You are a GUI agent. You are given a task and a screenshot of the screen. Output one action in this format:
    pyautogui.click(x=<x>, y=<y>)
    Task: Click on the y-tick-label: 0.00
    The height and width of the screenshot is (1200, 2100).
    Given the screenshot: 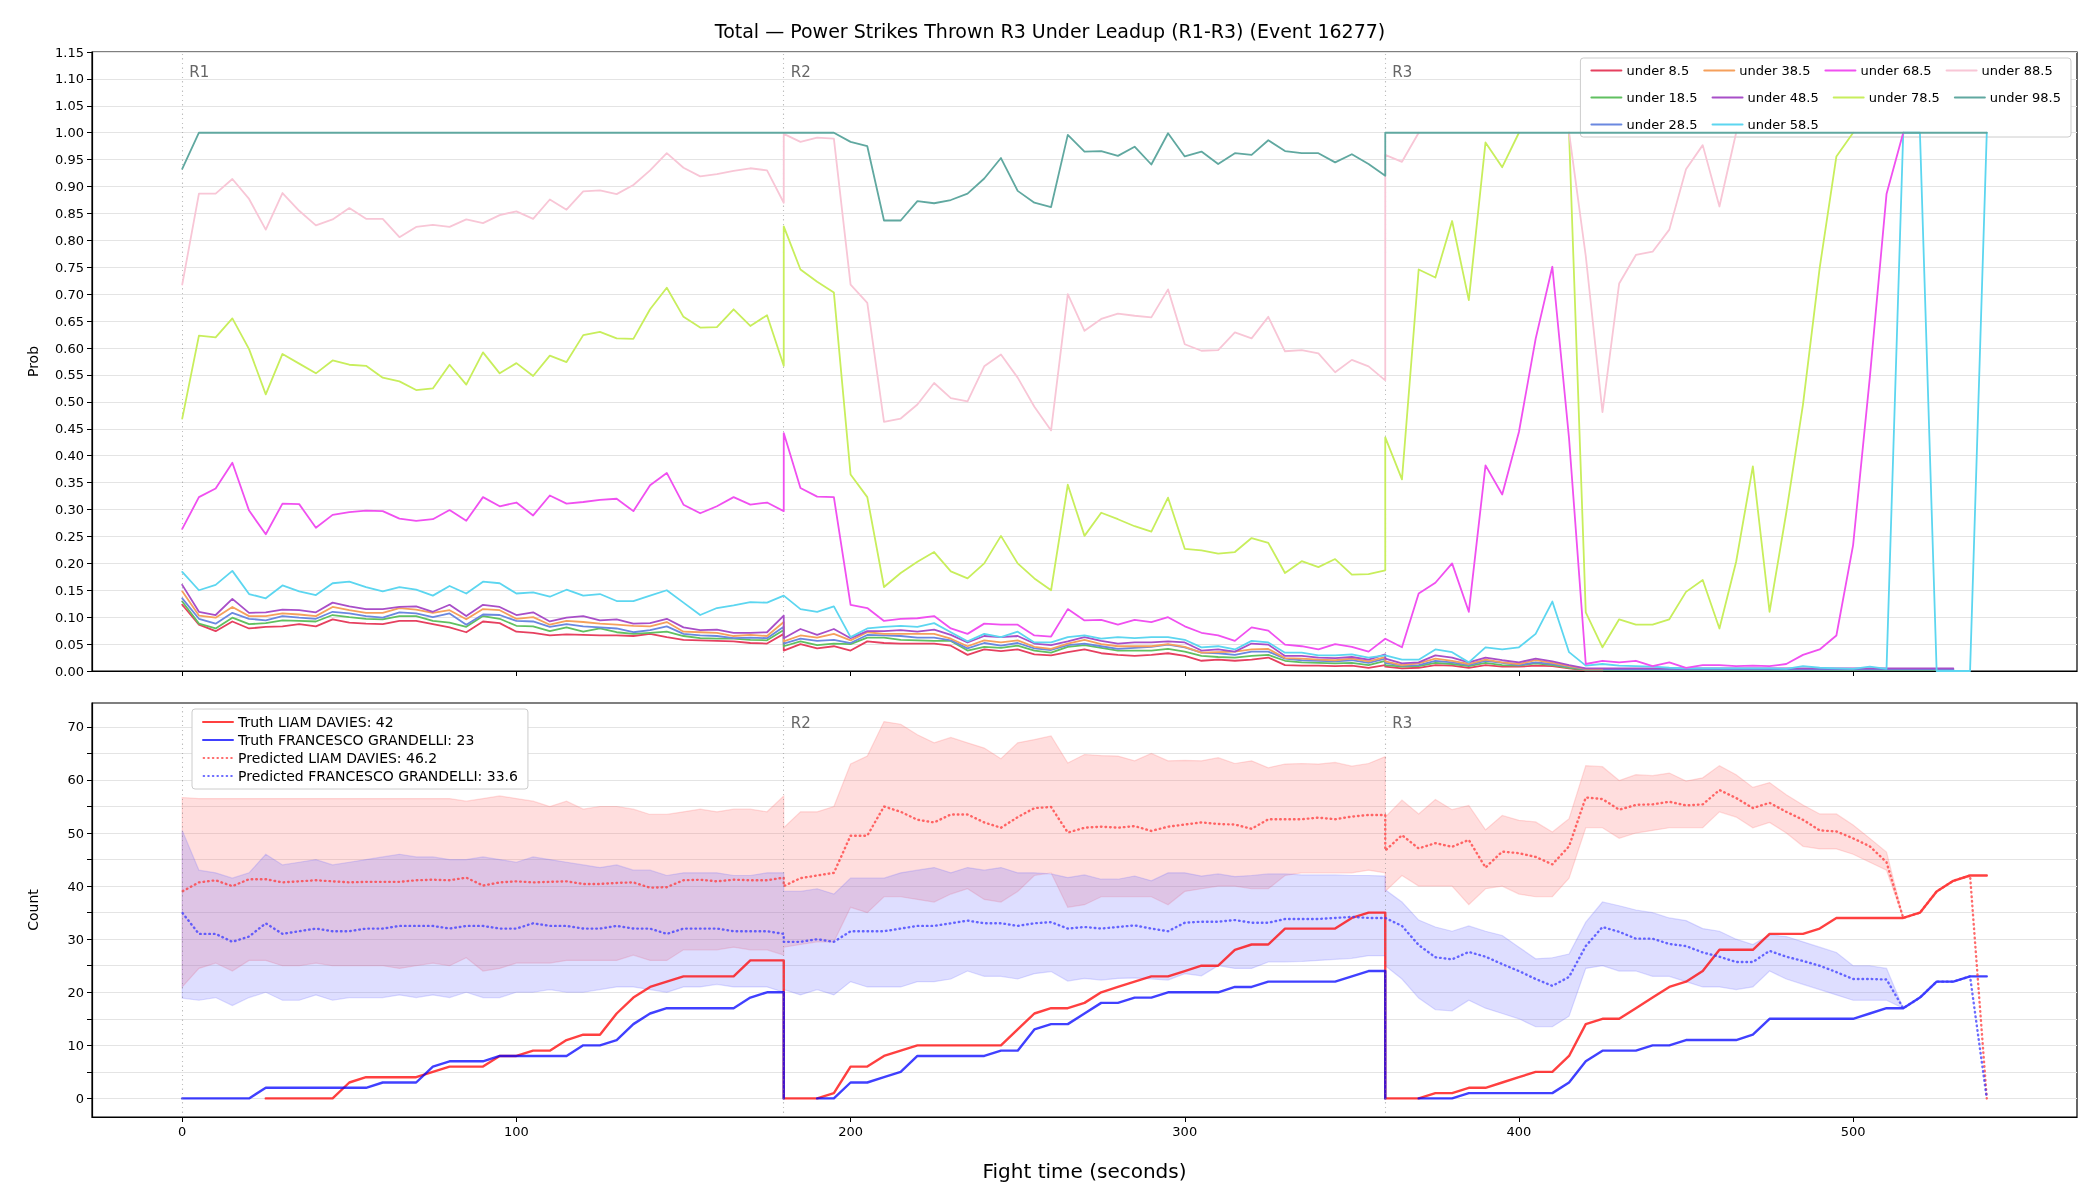 What is the action you would take?
    pyautogui.click(x=69, y=671)
    